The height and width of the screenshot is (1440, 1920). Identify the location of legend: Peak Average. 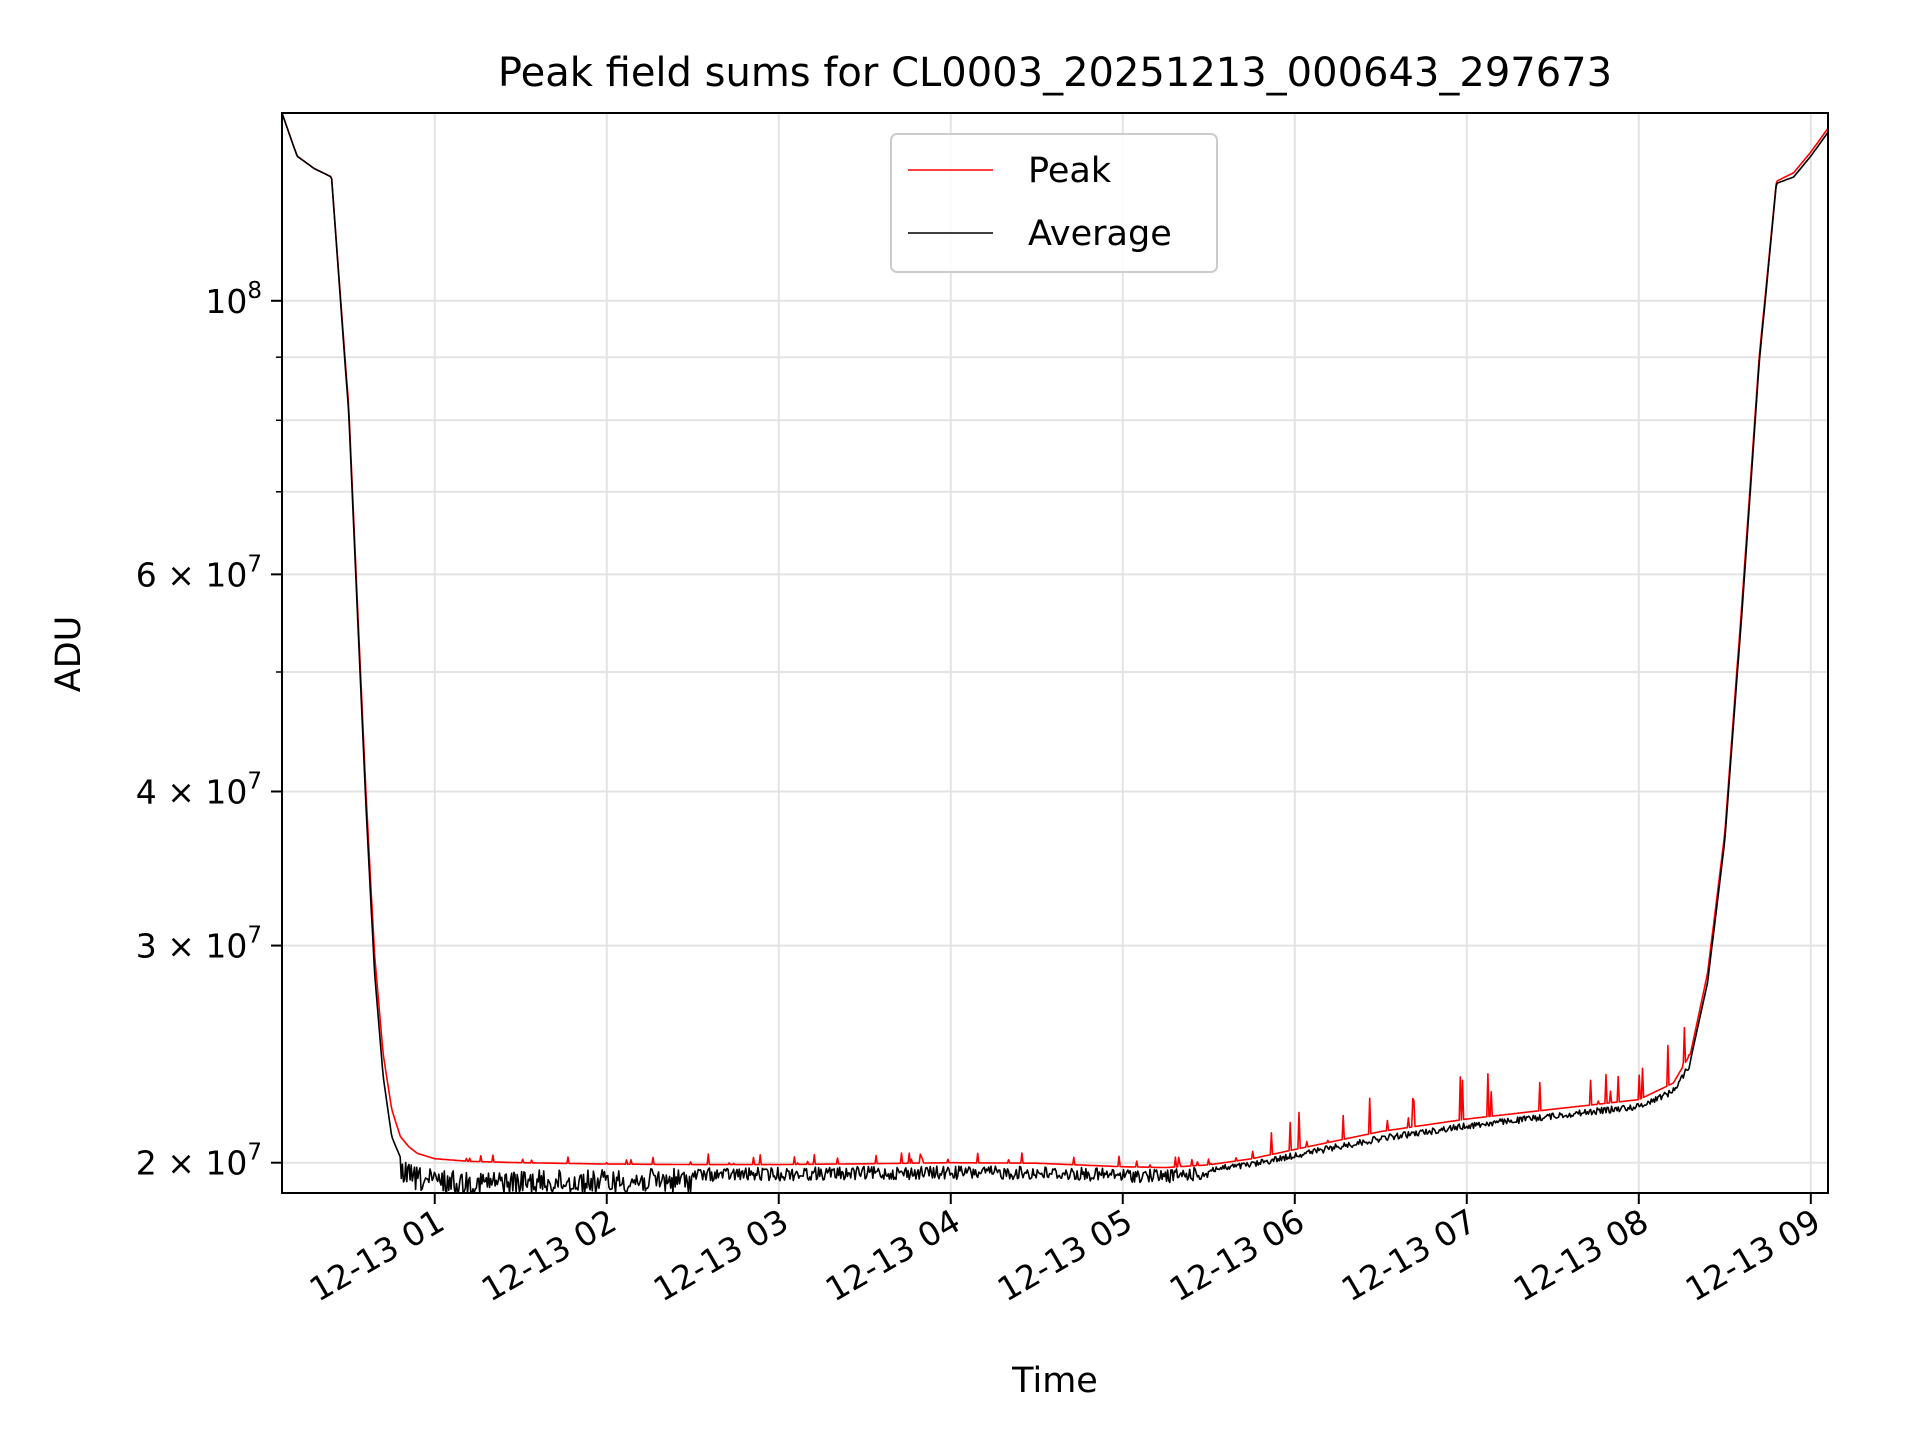
(1054, 203).